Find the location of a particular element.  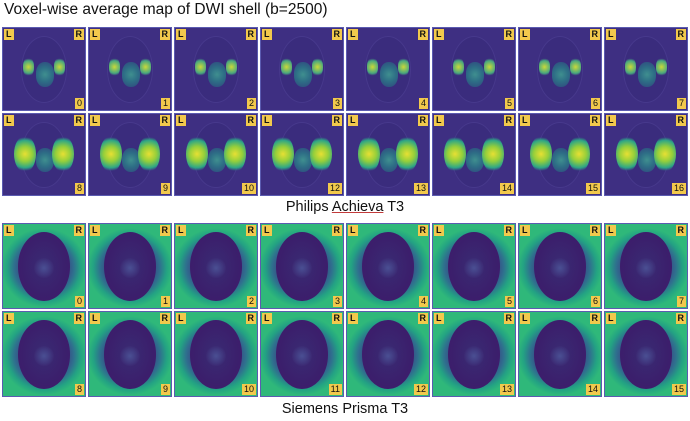

siemens-slice-tile: L R 9 is located at coordinates (130, 354).